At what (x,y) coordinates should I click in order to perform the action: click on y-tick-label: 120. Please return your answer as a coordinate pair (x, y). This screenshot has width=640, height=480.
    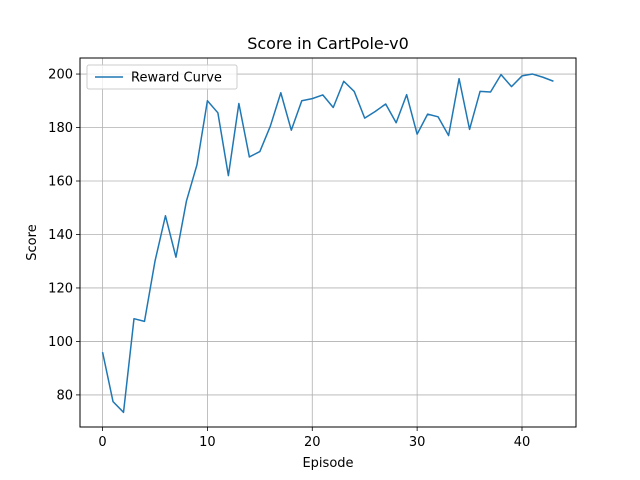
    Looking at the image, I should click on (60, 288).